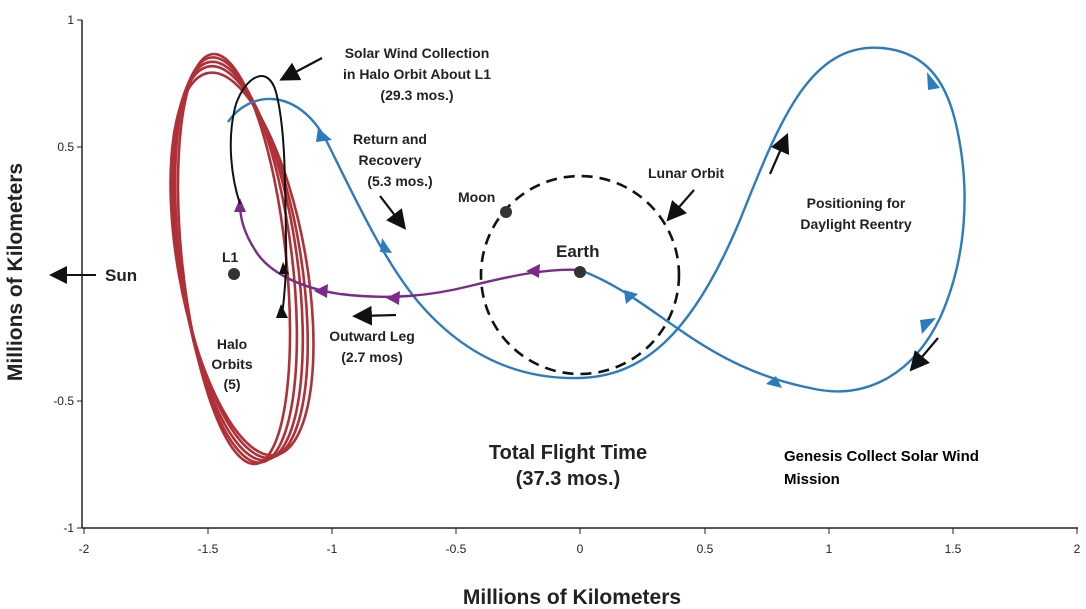  What do you see at coordinates (705, 549) in the screenshot?
I see `x-tick-label: 0.5` at bounding box center [705, 549].